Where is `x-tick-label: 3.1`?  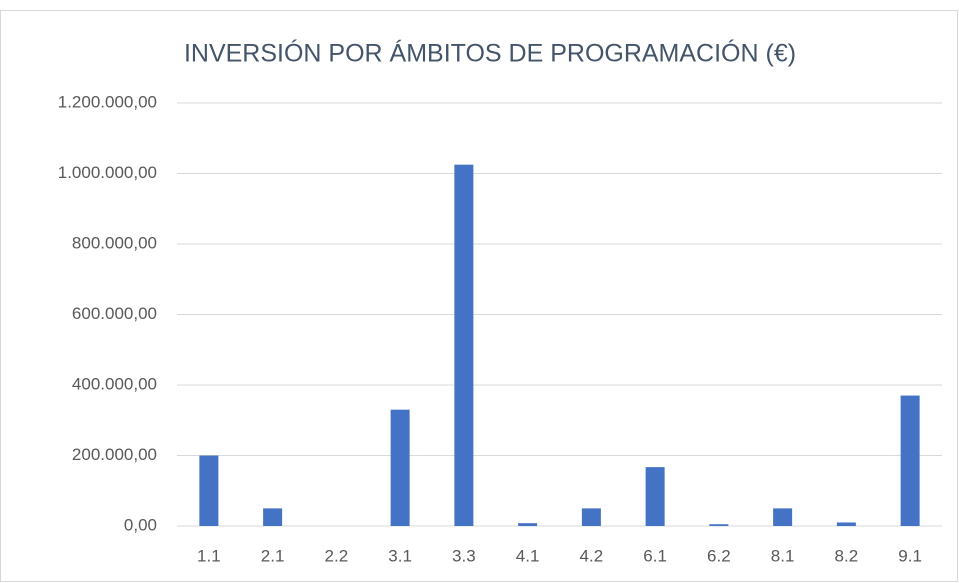 x-tick-label: 3.1 is located at coordinates (400, 555).